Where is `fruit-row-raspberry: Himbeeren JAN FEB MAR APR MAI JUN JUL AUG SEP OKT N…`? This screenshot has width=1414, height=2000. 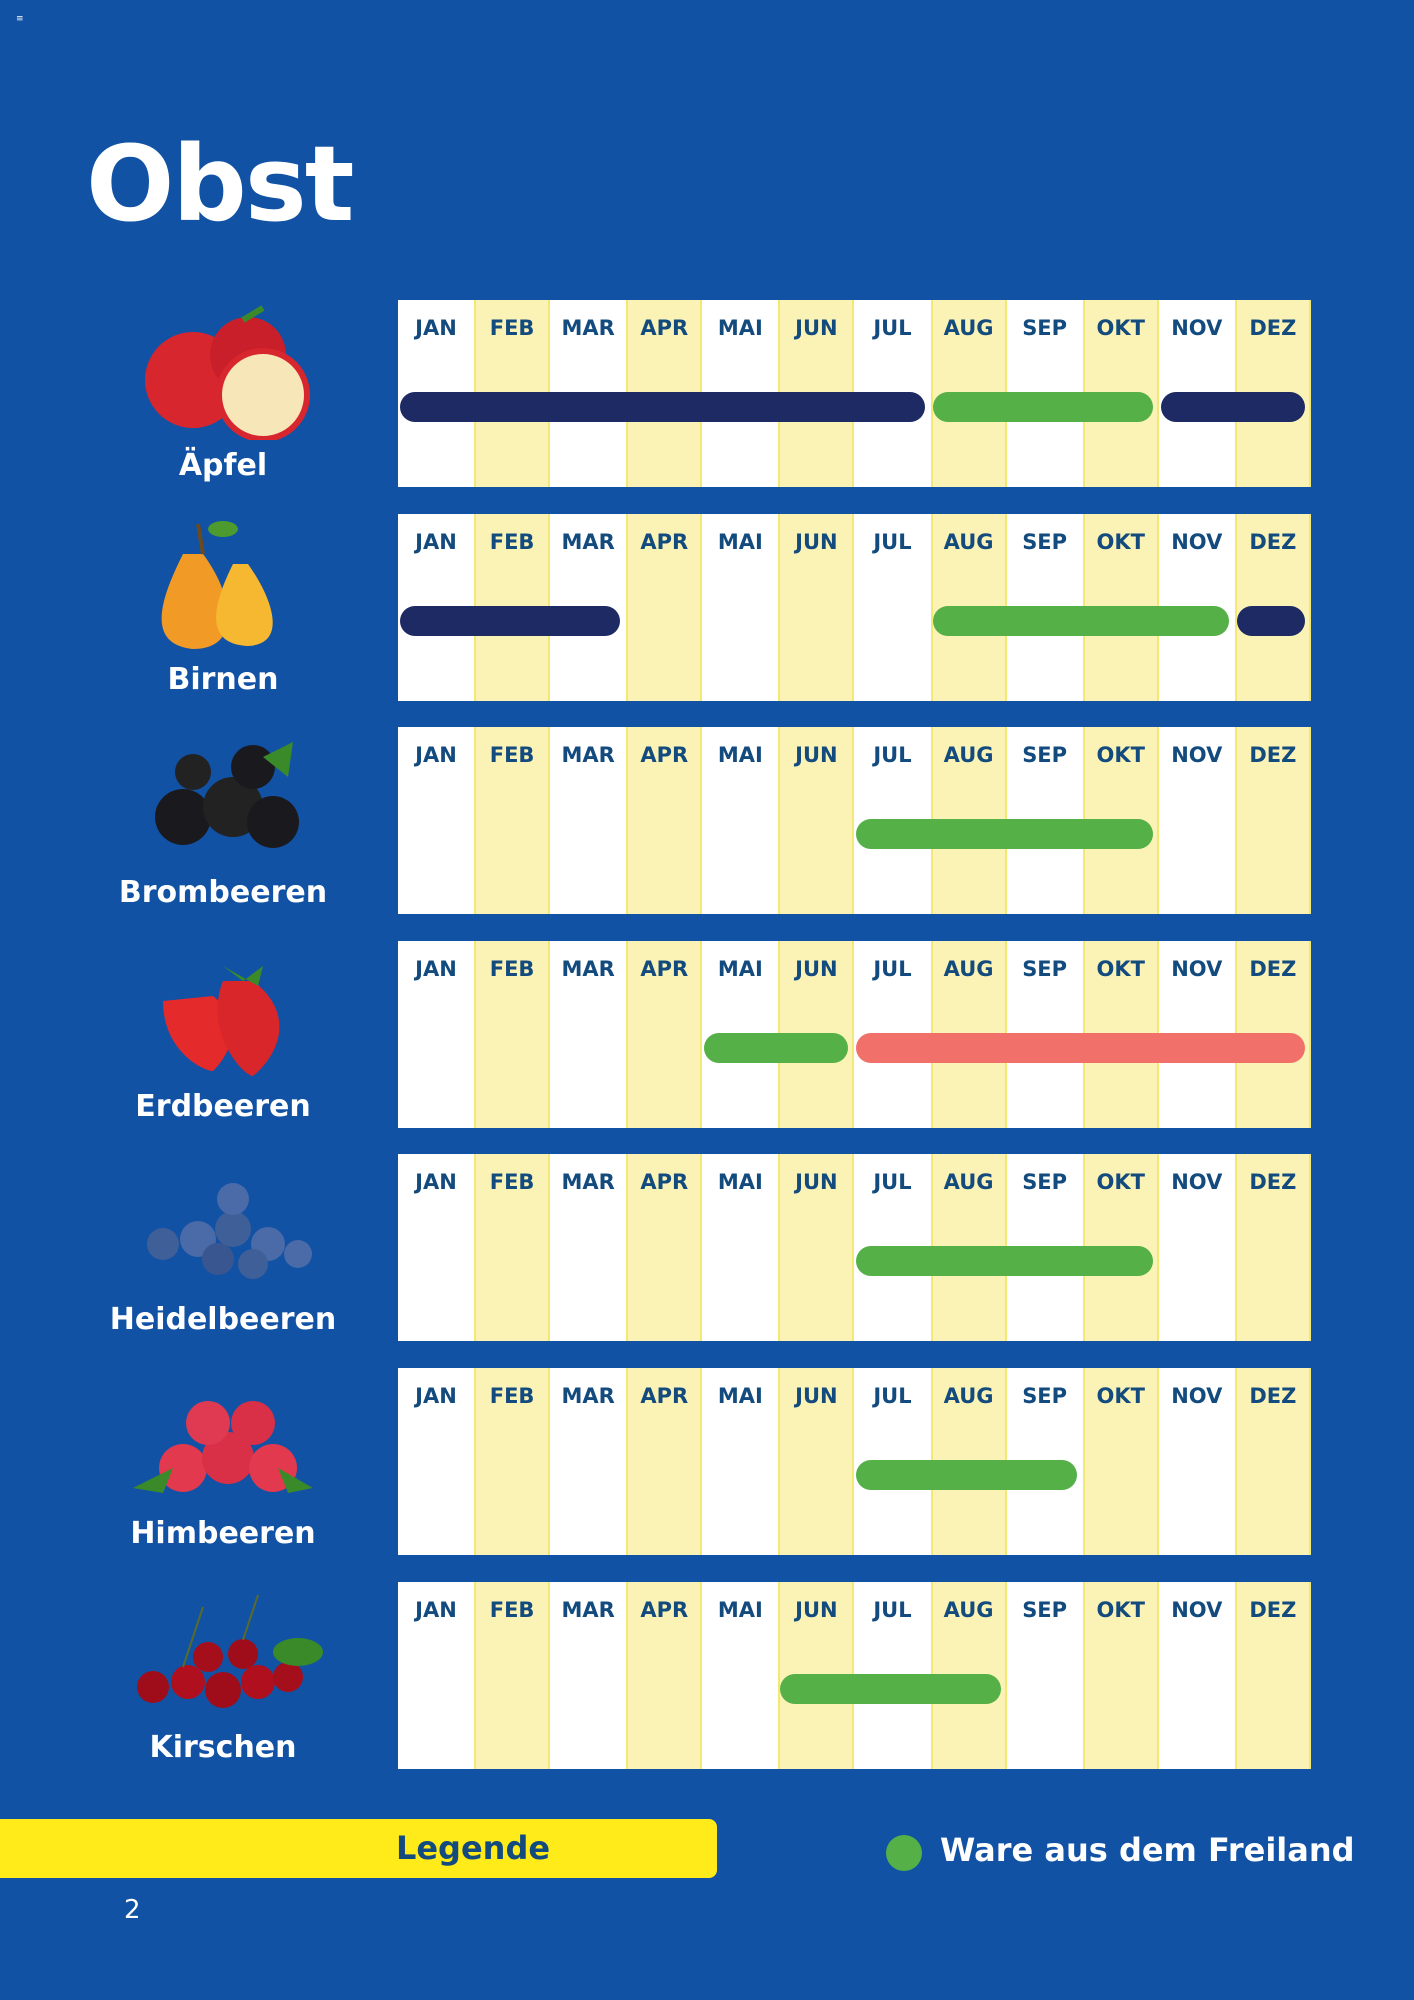
fruit-row-raspberry: Himbeeren JAN FEB MAR APR MAI JUN JUL AUG SEP OKT N… is located at coordinates (707, 1463).